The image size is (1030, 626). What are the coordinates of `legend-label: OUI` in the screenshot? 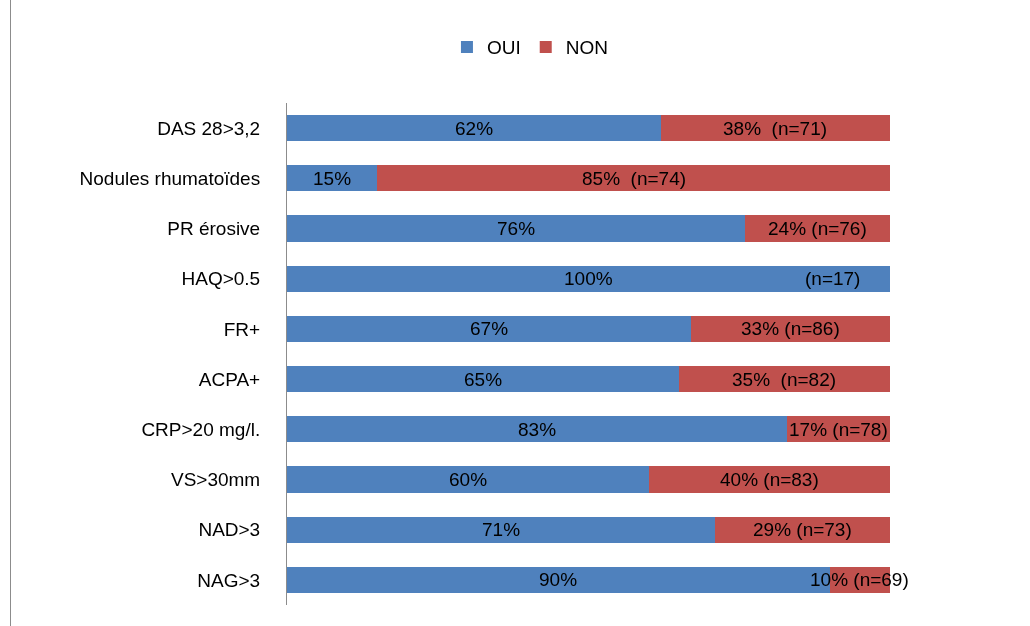 It's located at (503, 48).